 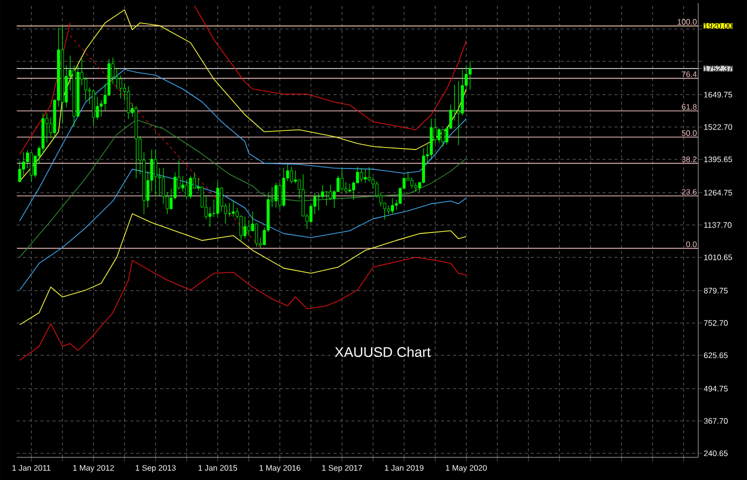 I want to click on annotation: XAUUSD Chart, so click(x=382, y=351).